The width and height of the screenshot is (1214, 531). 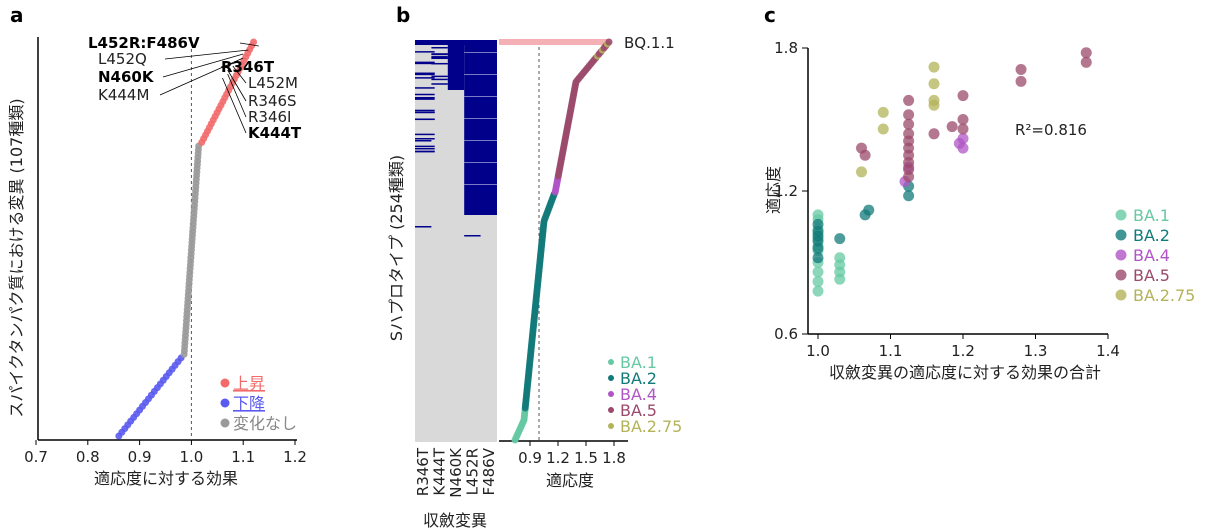 What do you see at coordinates (265, 423) in the screenshot?
I see `panel-a-legend-label: 変化なし` at bounding box center [265, 423].